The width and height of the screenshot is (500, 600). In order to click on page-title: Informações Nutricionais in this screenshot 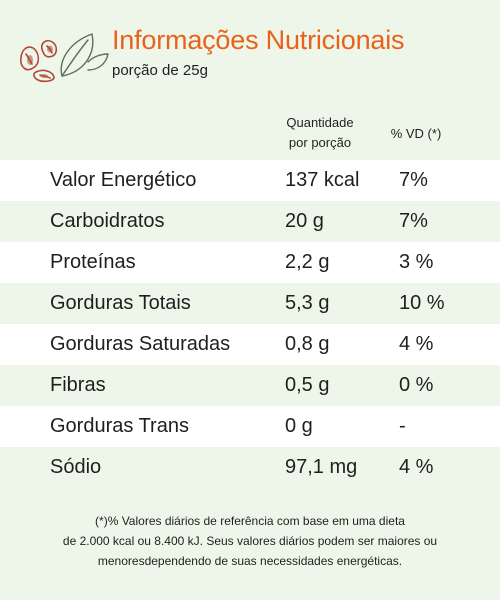, I will do `click(258, 40)`.